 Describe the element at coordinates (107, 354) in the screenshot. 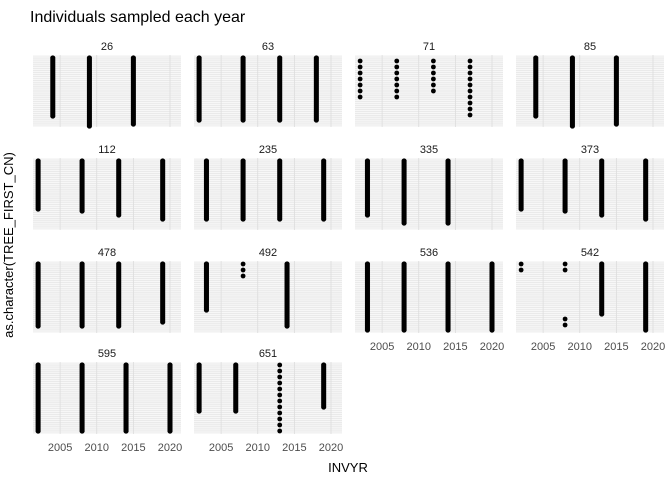

I see `facet-label: 595` at that location.